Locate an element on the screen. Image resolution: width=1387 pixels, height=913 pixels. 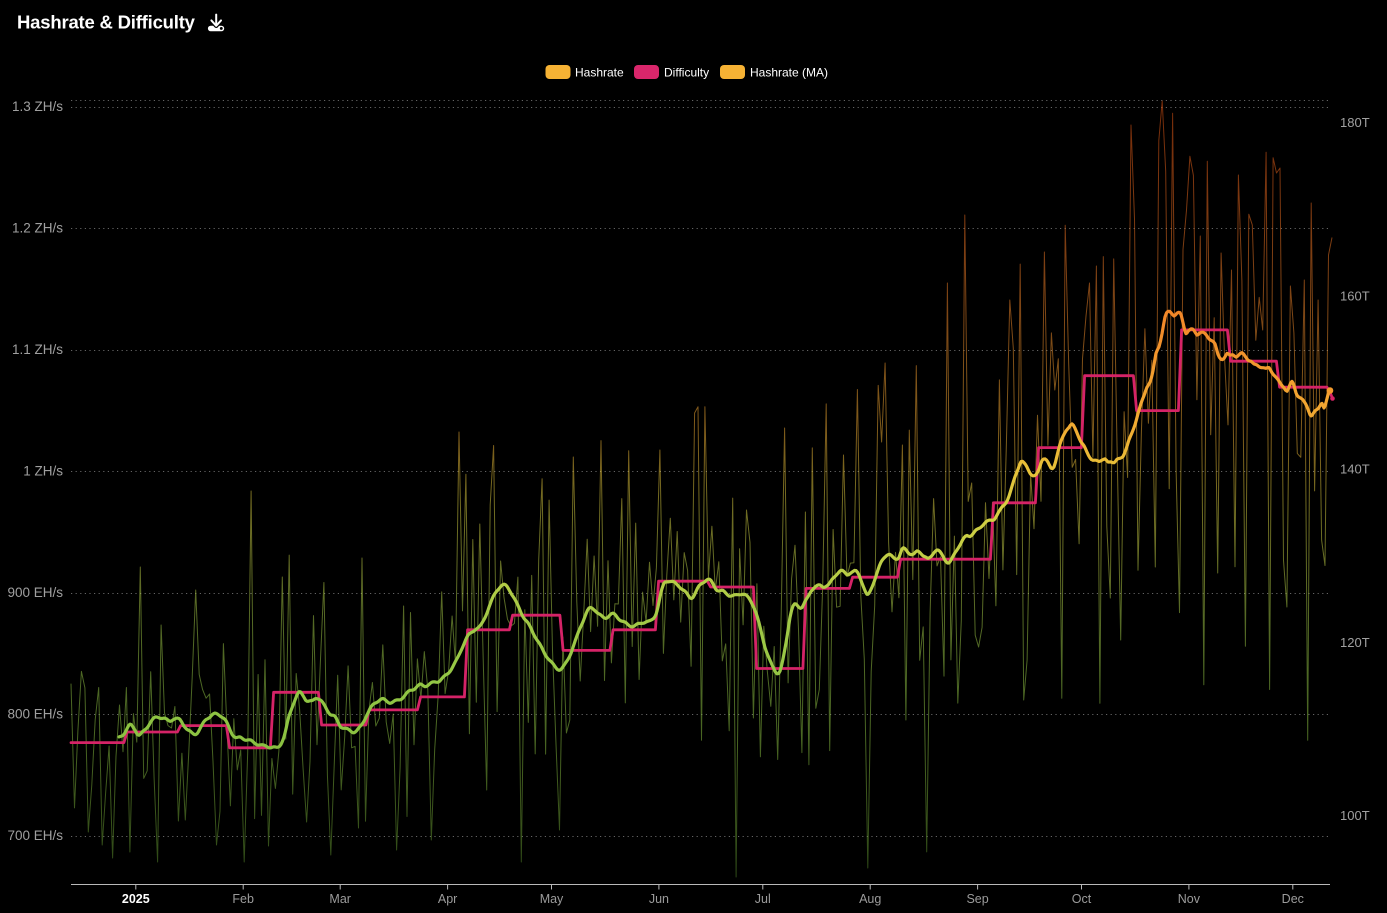
svg-text: Apr is located at coordinates (447, 899).